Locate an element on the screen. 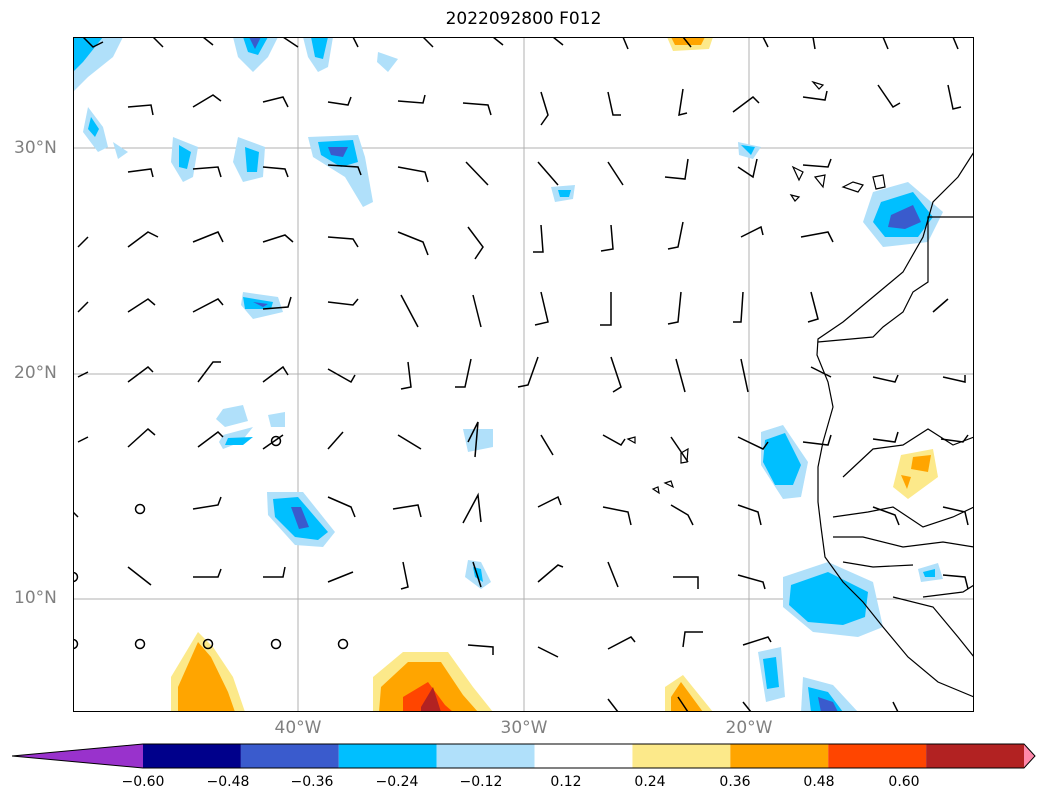  cb-tick-7: 0.24 is located at coordinates (650, 782).